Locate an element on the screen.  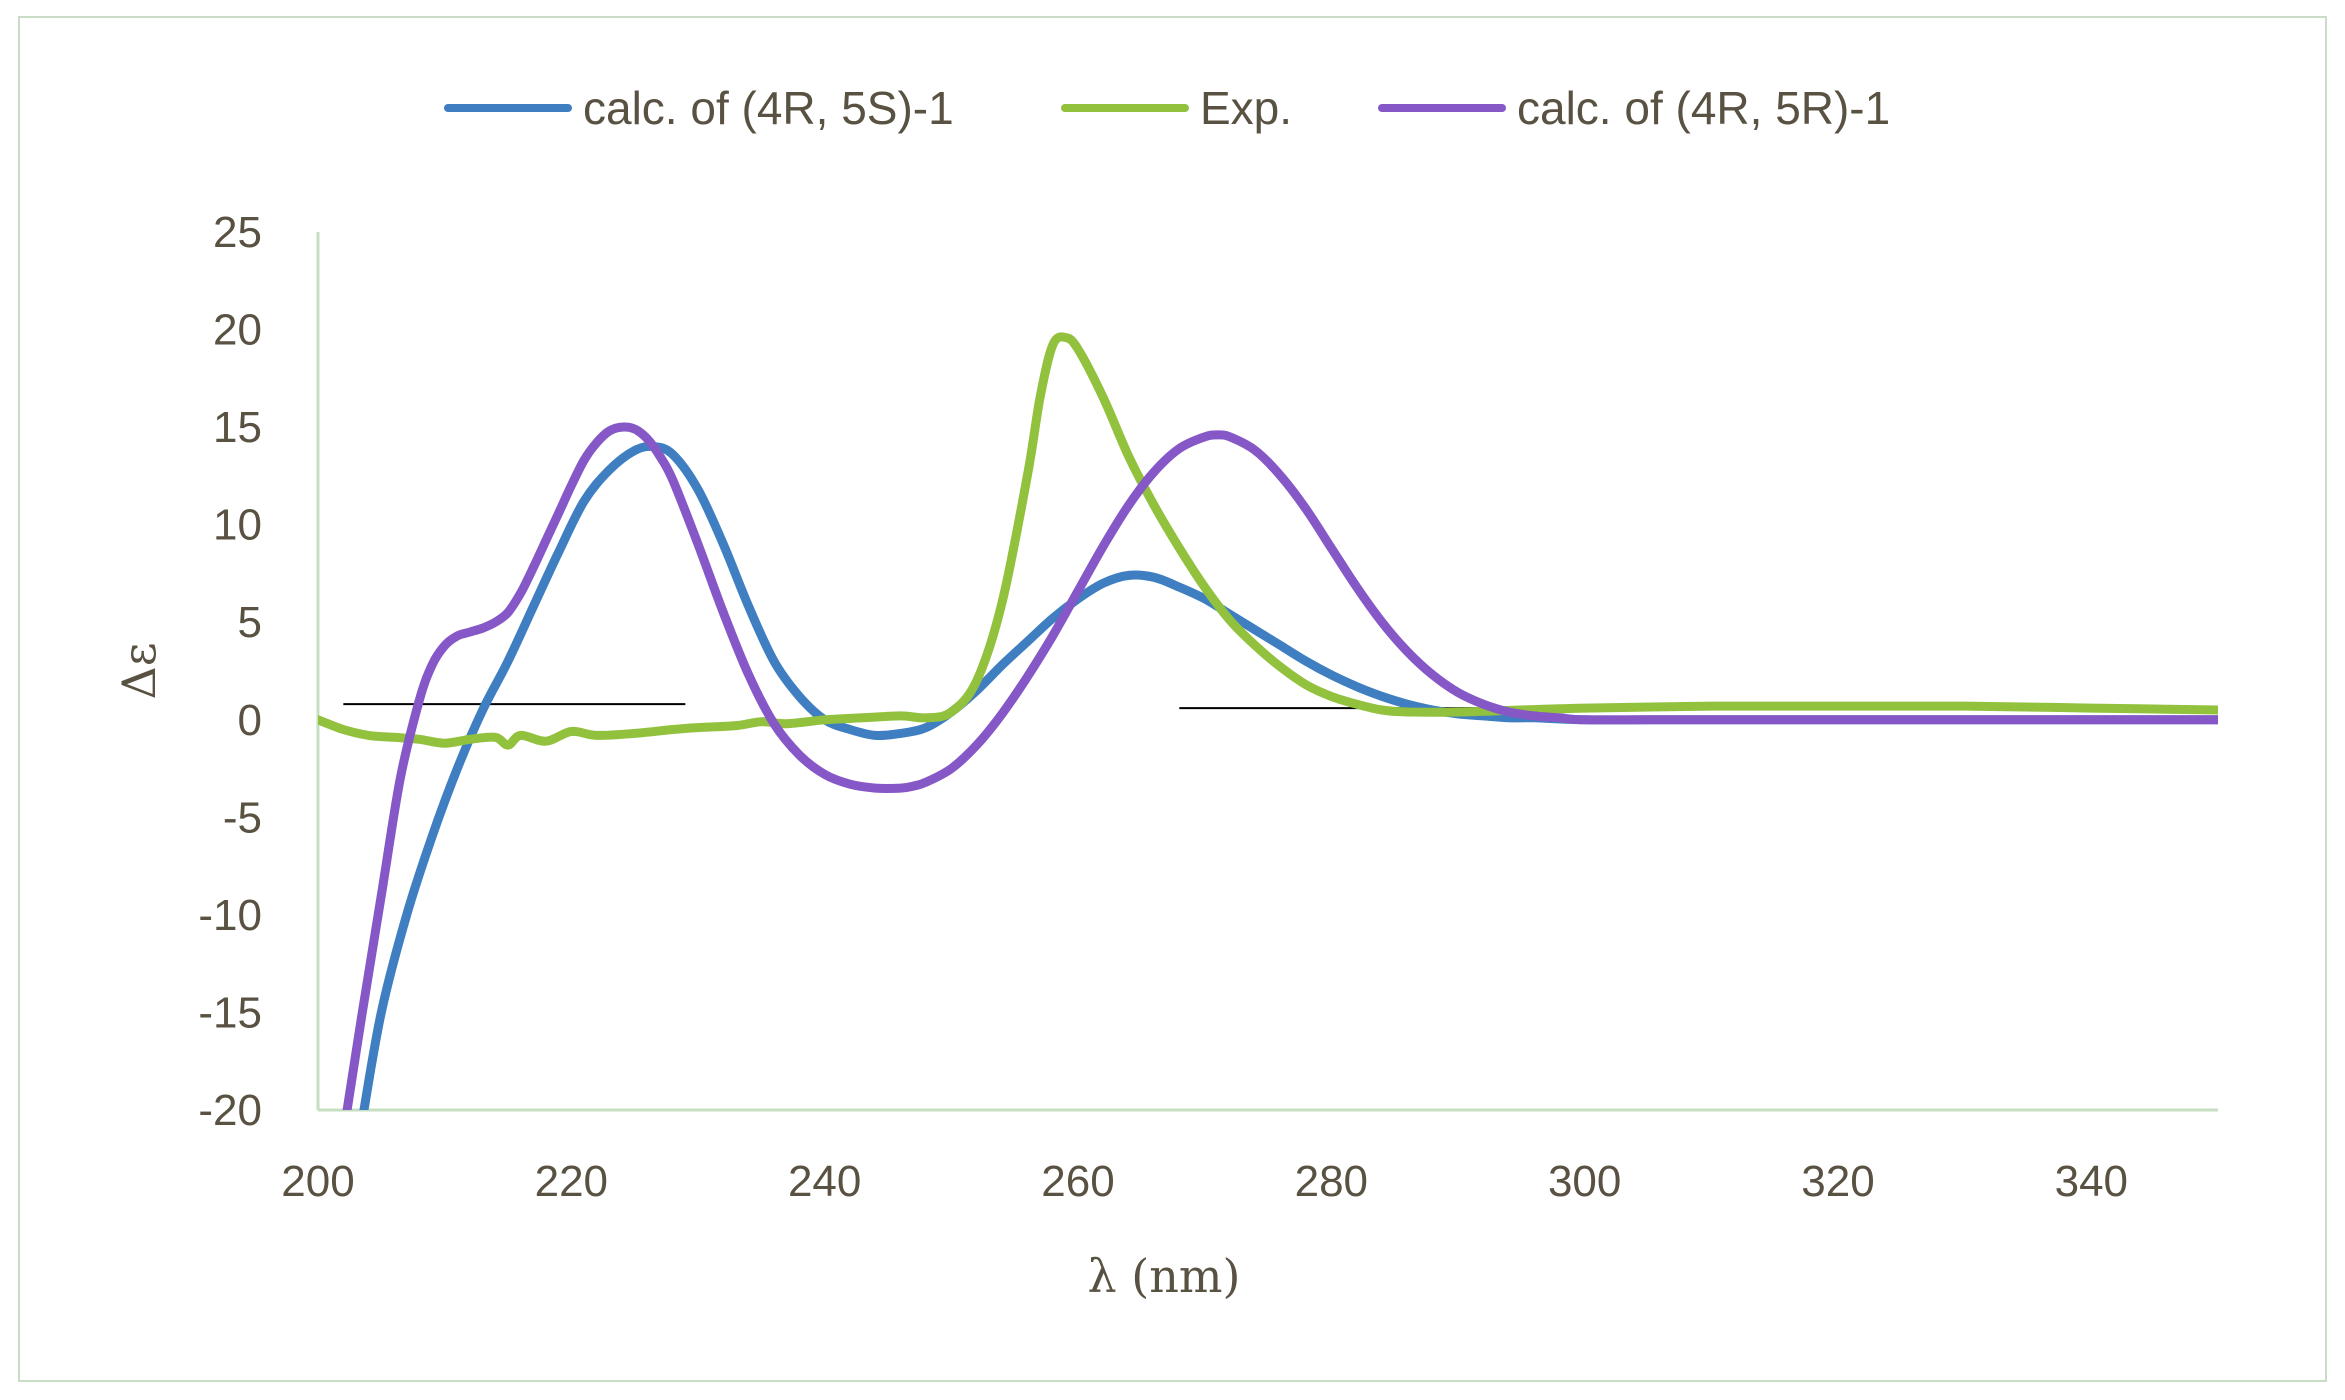
y-tick-label: 20 is located at coordinates (237, 330).